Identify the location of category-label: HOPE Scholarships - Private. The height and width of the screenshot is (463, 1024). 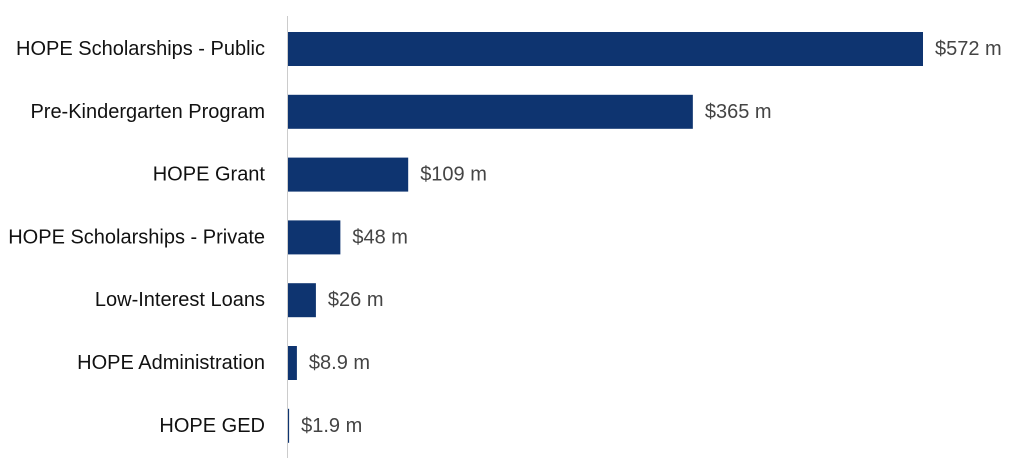
(136, 237).